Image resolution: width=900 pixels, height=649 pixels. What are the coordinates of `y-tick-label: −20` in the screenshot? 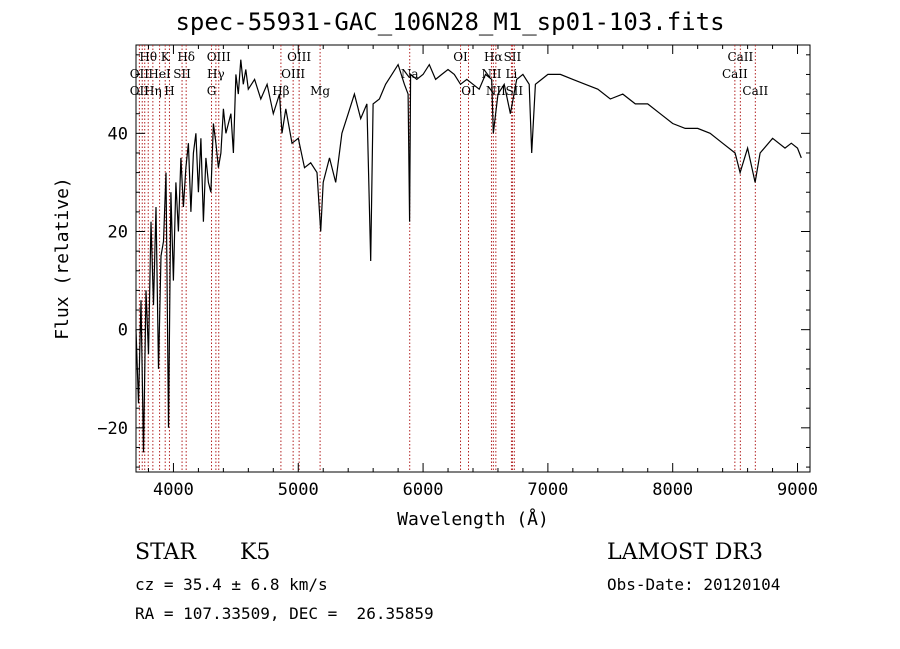 It's located at (112, 429).